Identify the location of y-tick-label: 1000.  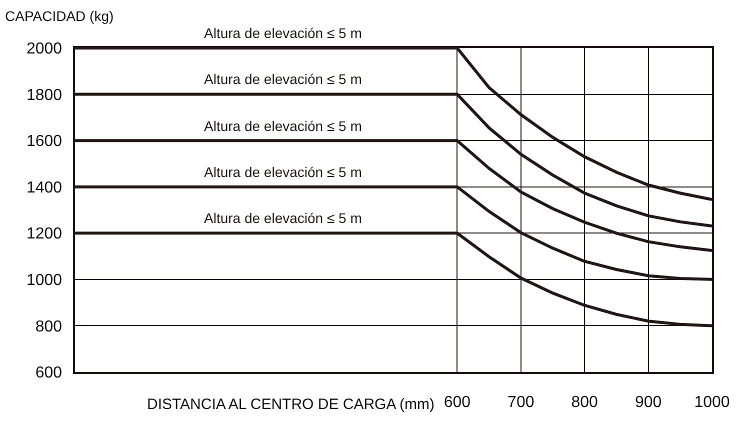
(44, 281).